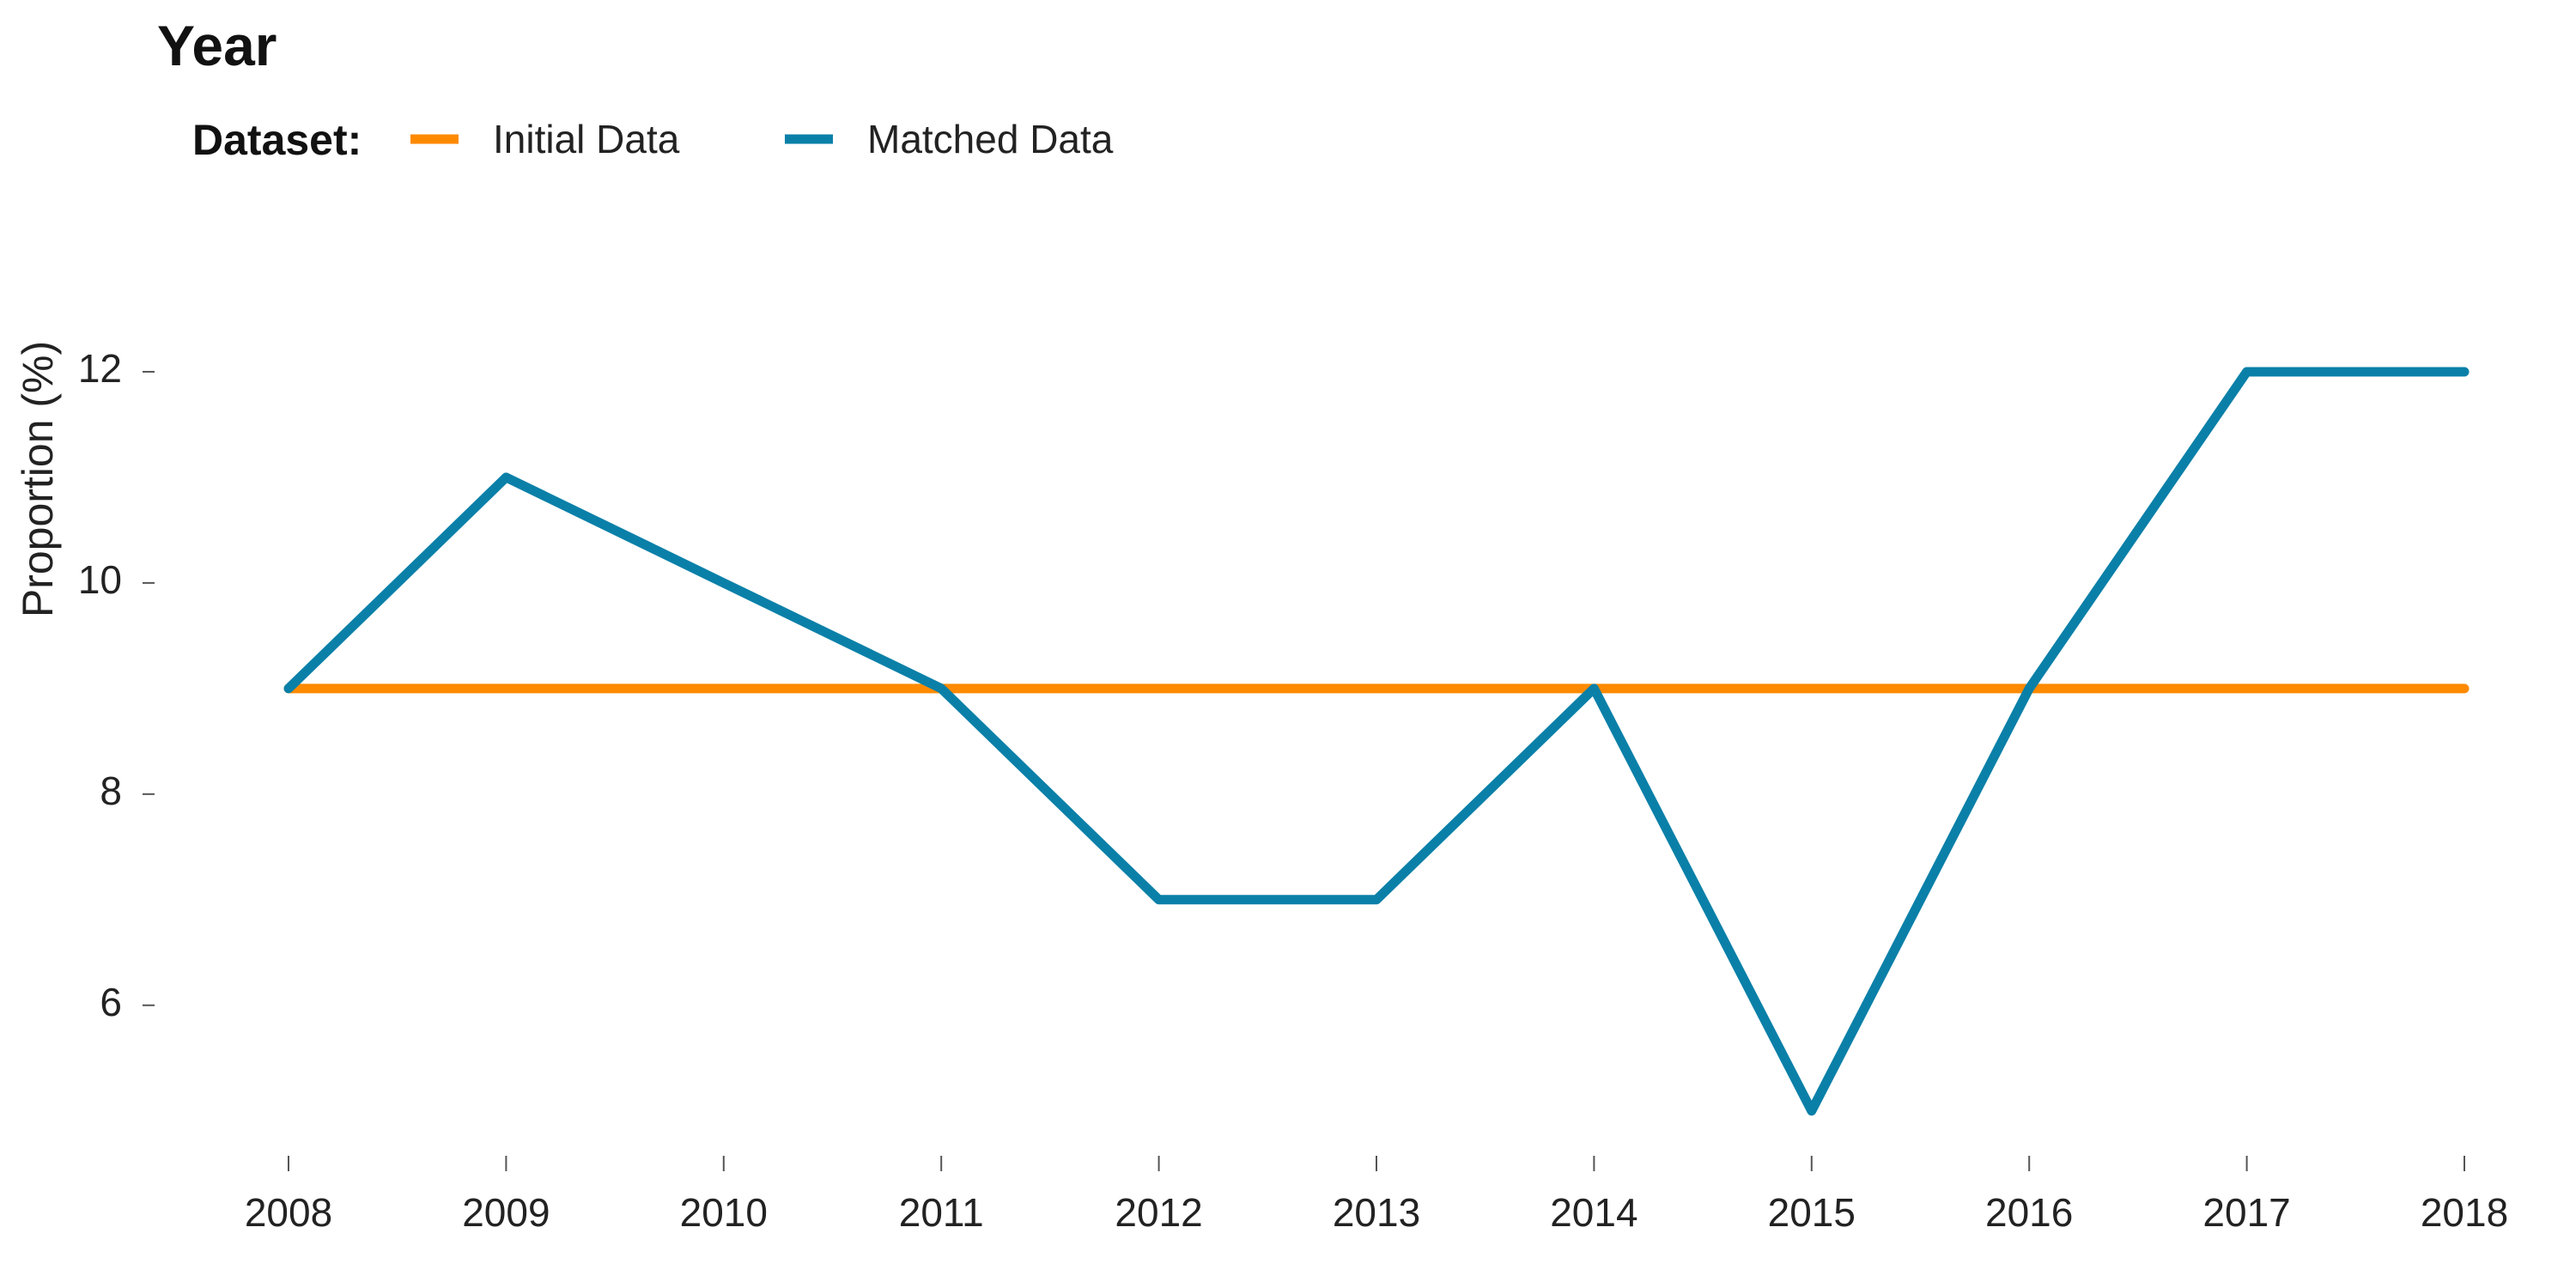 This screenshot has height=1288, width=2576. Describe the element at coordinates (2464, 1213) in the screenshot. I see `x-tick-label: 2018` at that location.